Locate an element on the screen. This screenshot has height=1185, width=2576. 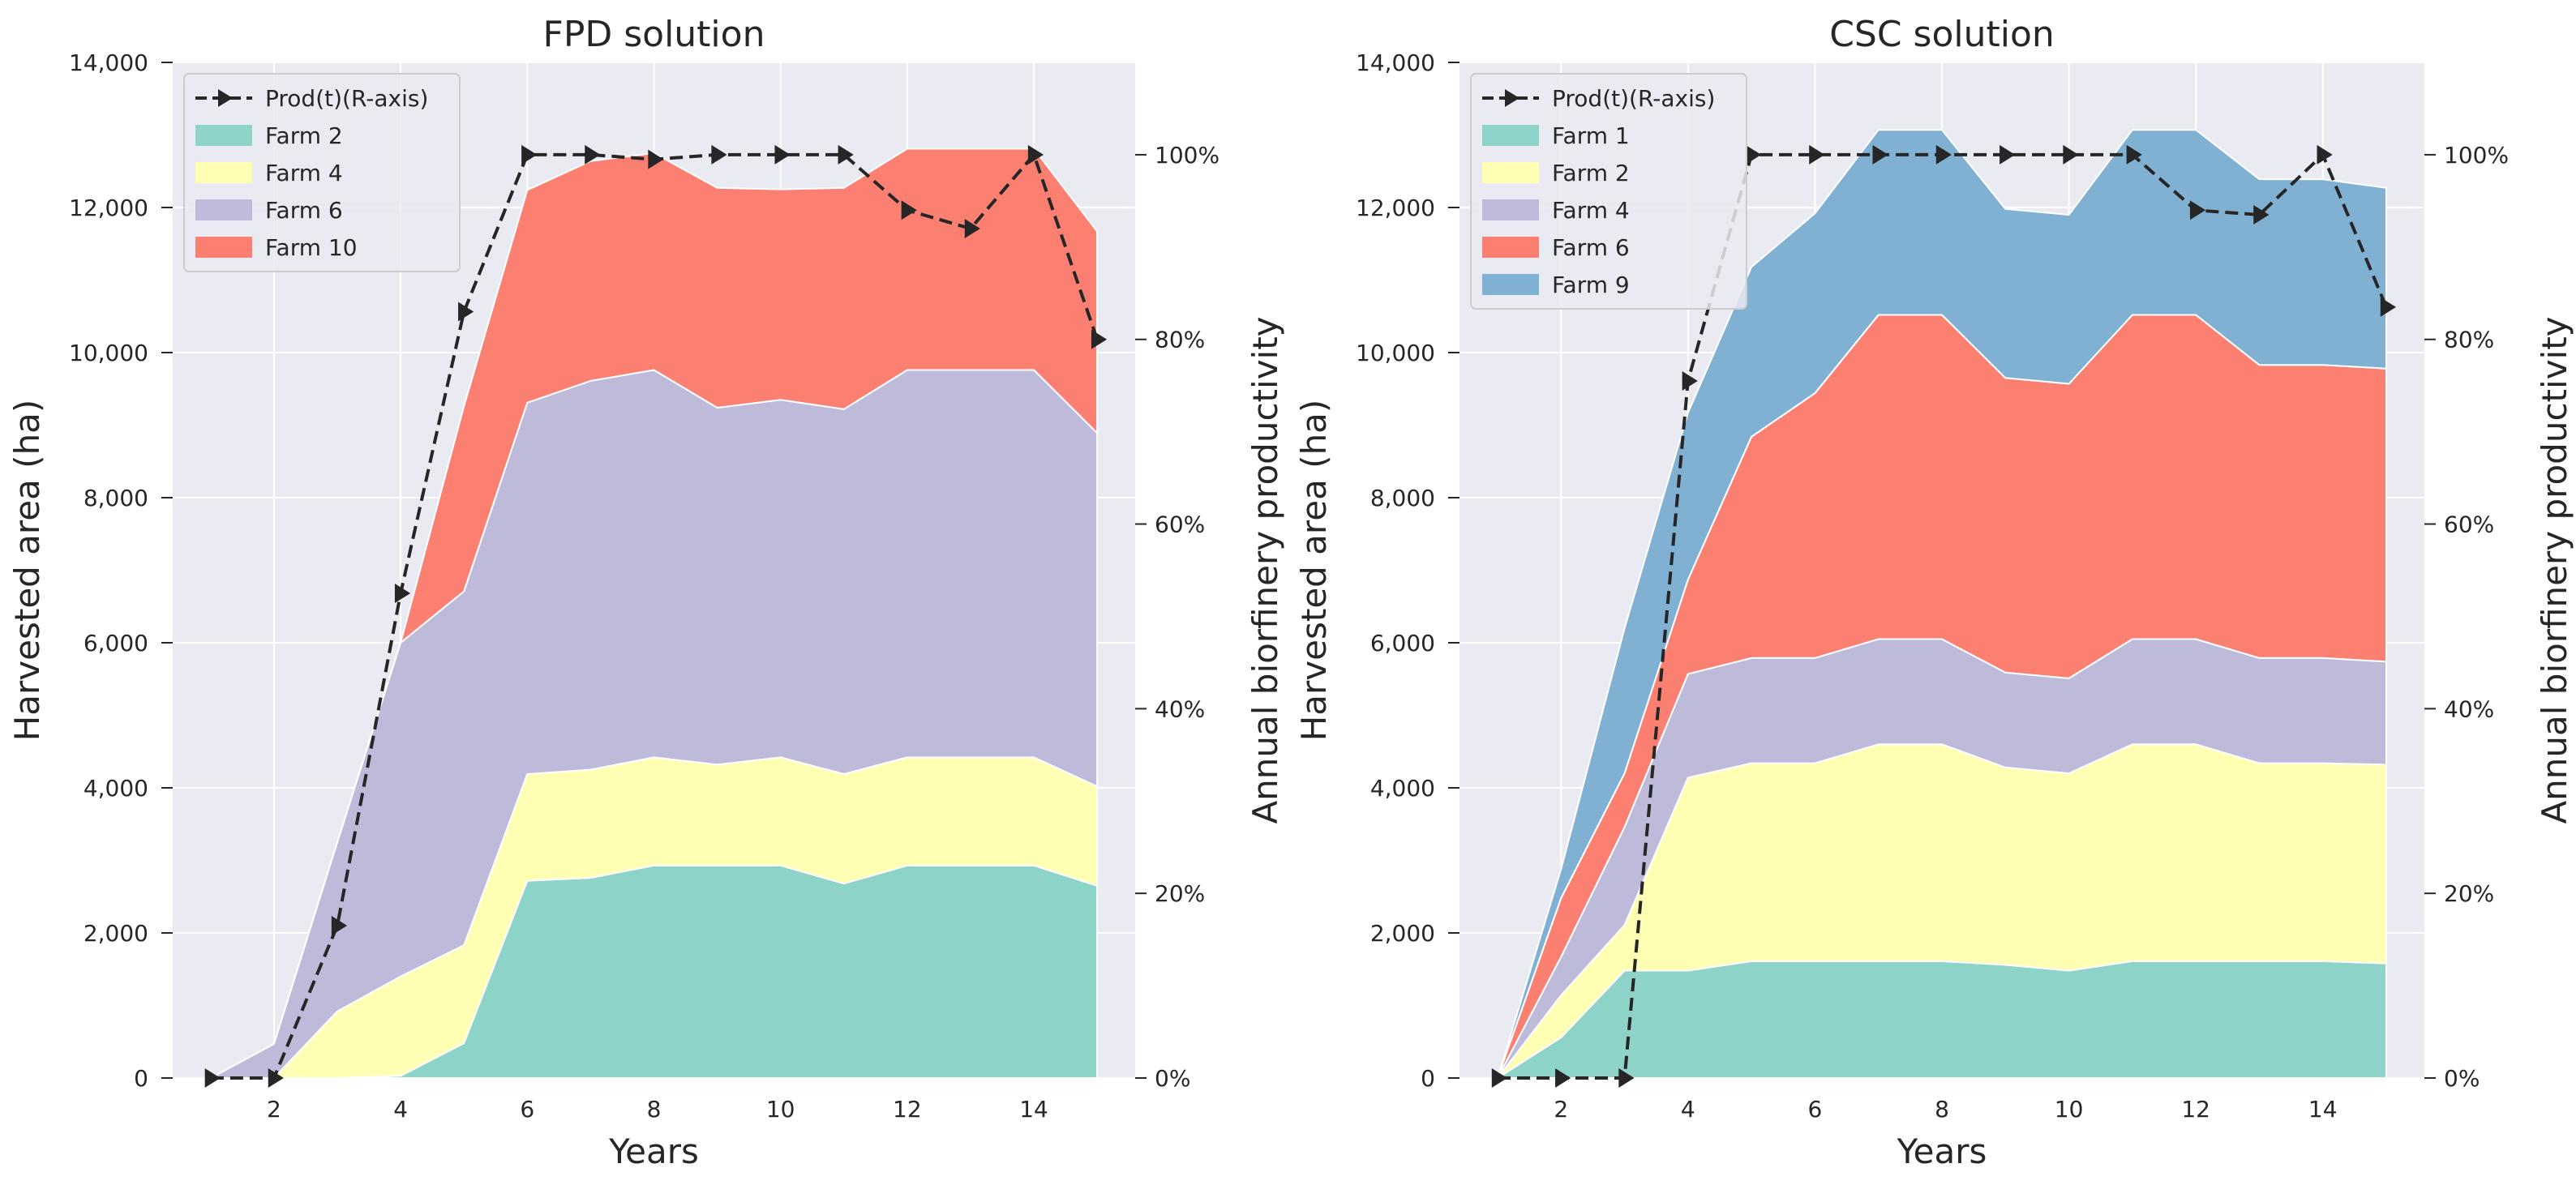
legend-label: Farm 10 is located at coordinates (311, 247).